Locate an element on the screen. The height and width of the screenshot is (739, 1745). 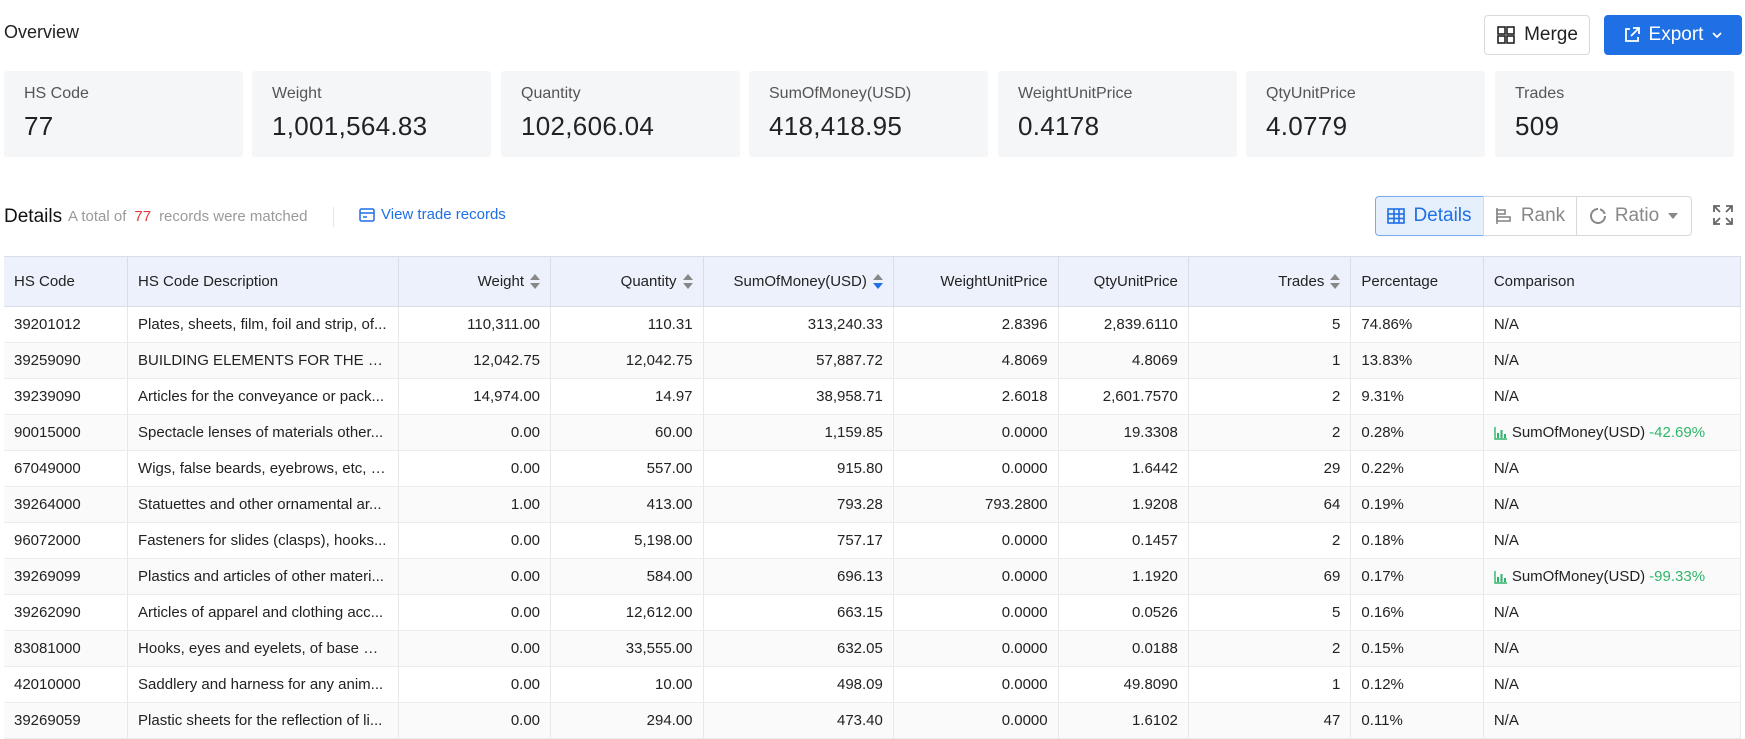
quantity-cell: 10.00 is located at coordinates (627, 684).